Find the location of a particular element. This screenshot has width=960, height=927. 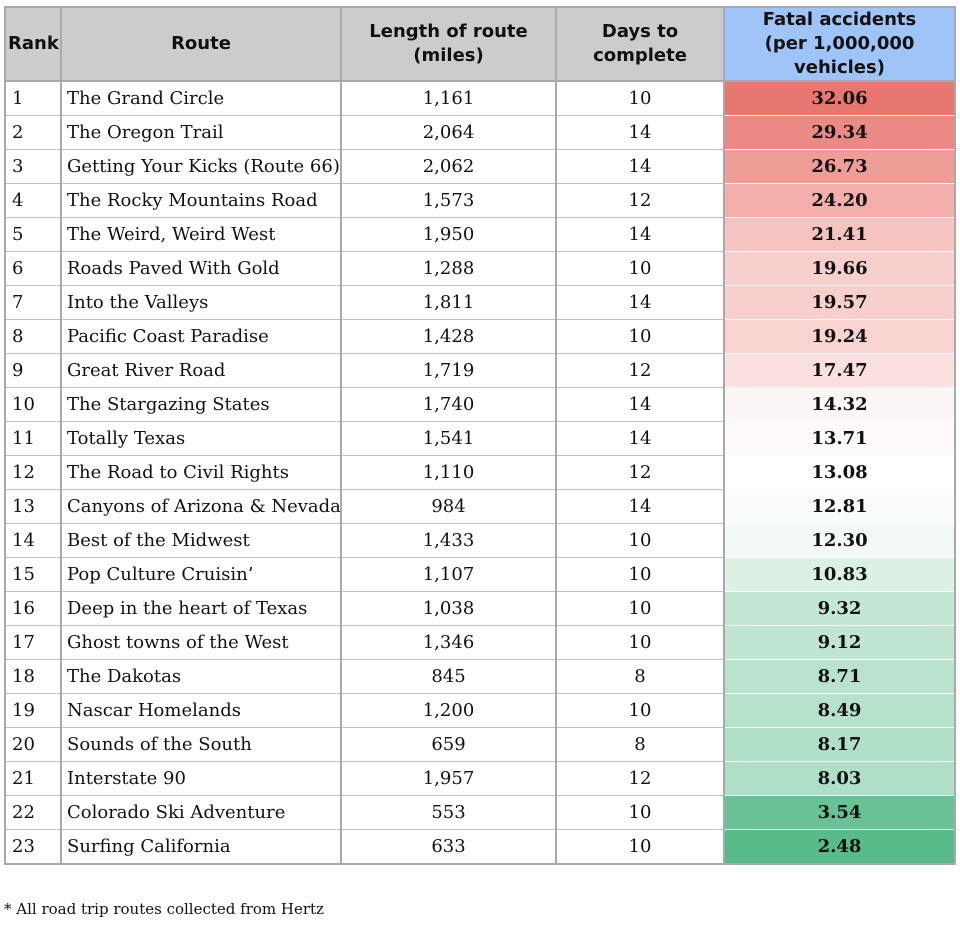

cell-fatal: 8.49 is located at coordinates (839, 710).